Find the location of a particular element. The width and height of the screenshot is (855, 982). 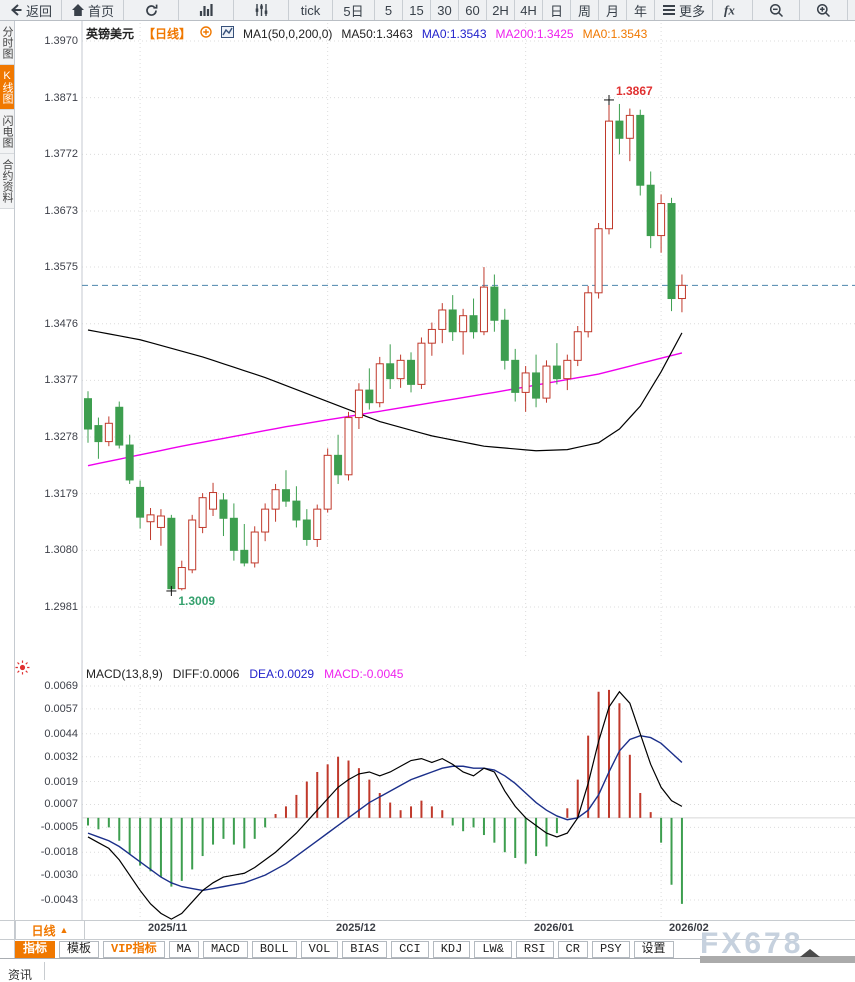

chevron-up-icon: ▲ is located at coordinates (64, 930).